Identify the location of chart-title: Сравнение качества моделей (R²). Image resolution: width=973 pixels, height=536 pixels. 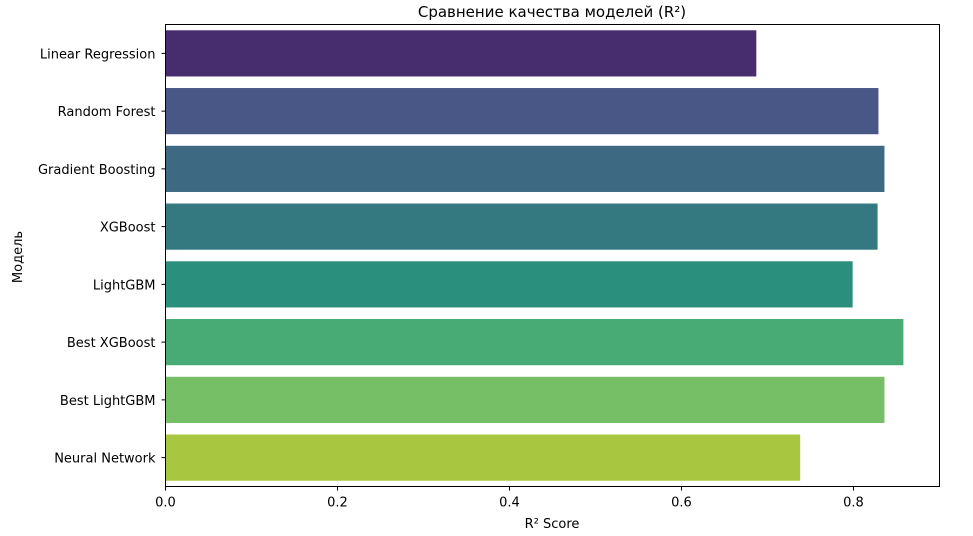
(552, 12).